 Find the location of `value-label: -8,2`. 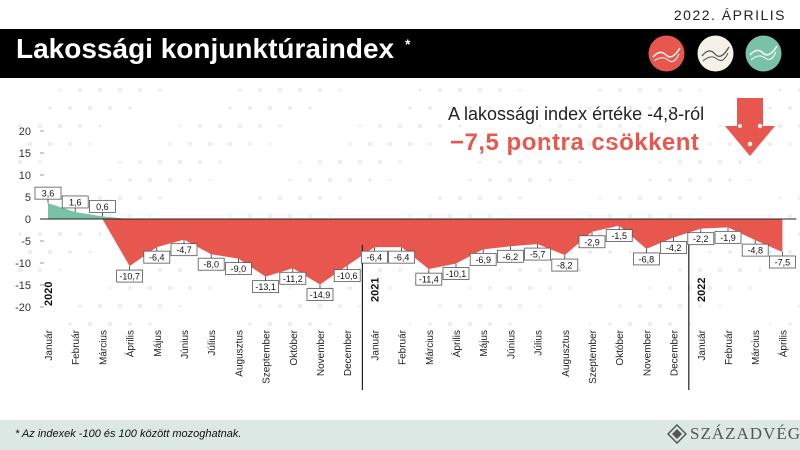

value-label: -8,2 is located at coordinates (565, 266).